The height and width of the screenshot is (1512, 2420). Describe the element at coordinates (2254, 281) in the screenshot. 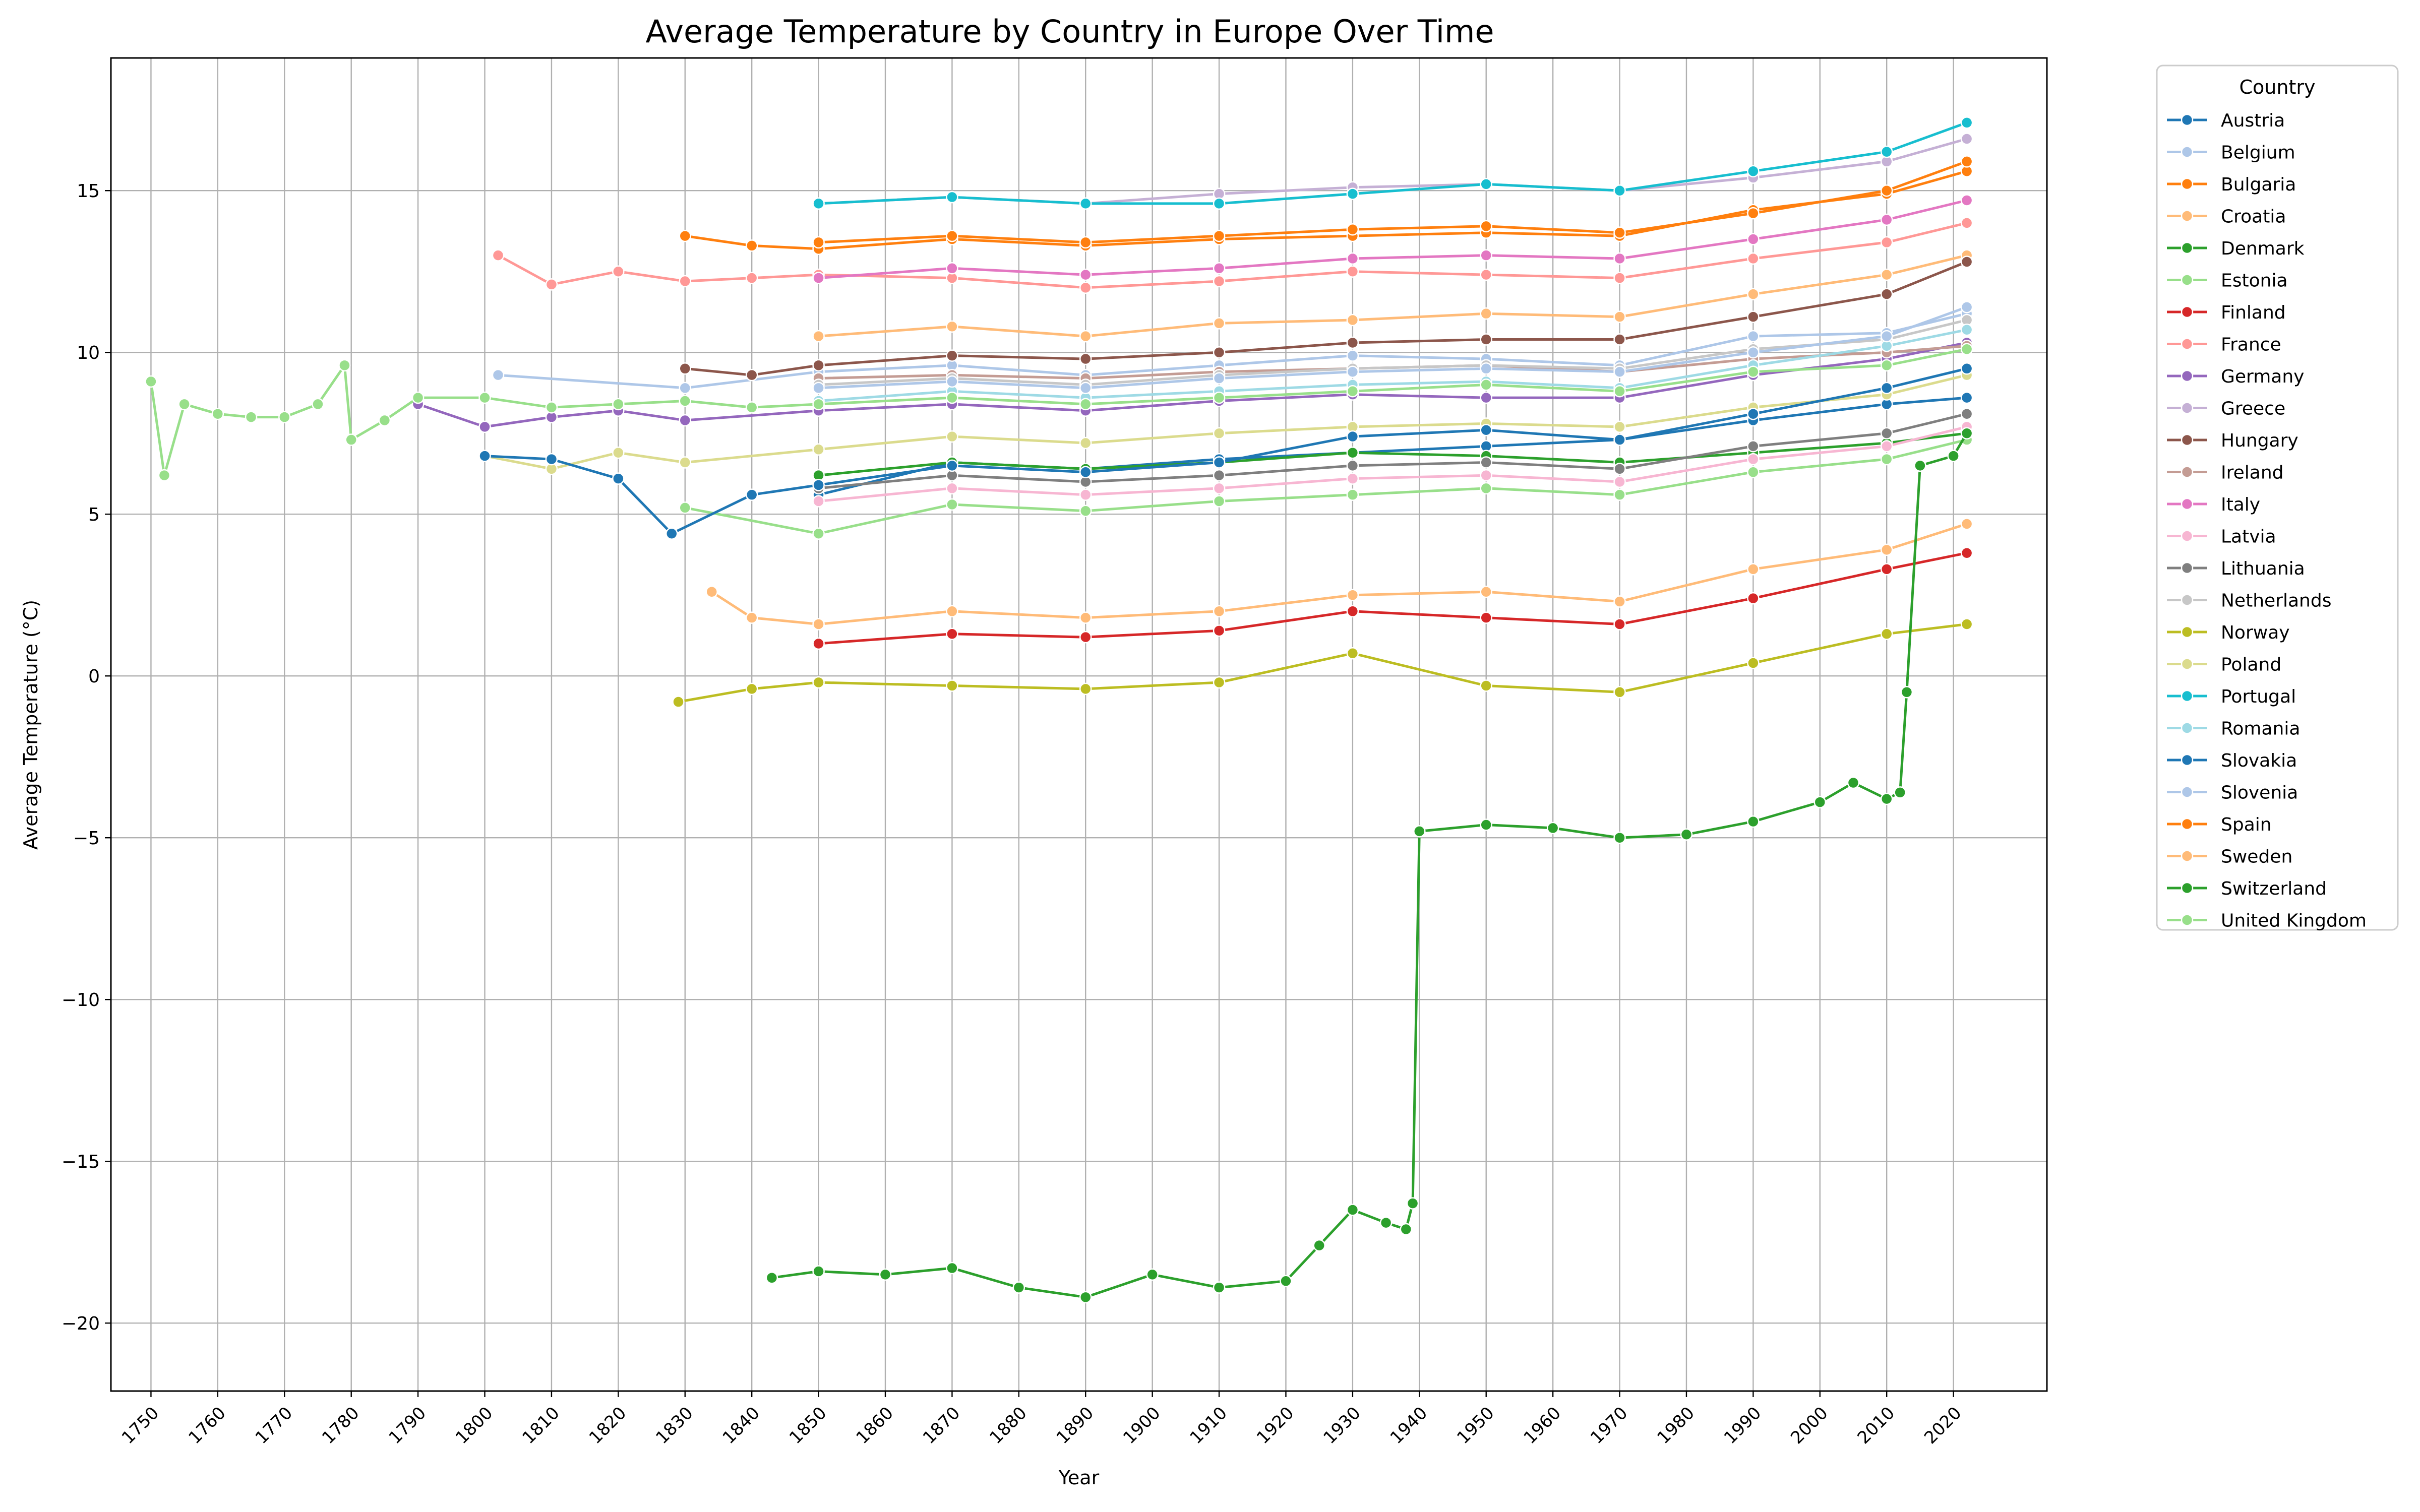

I see `legend-label: Estonia` at that location.